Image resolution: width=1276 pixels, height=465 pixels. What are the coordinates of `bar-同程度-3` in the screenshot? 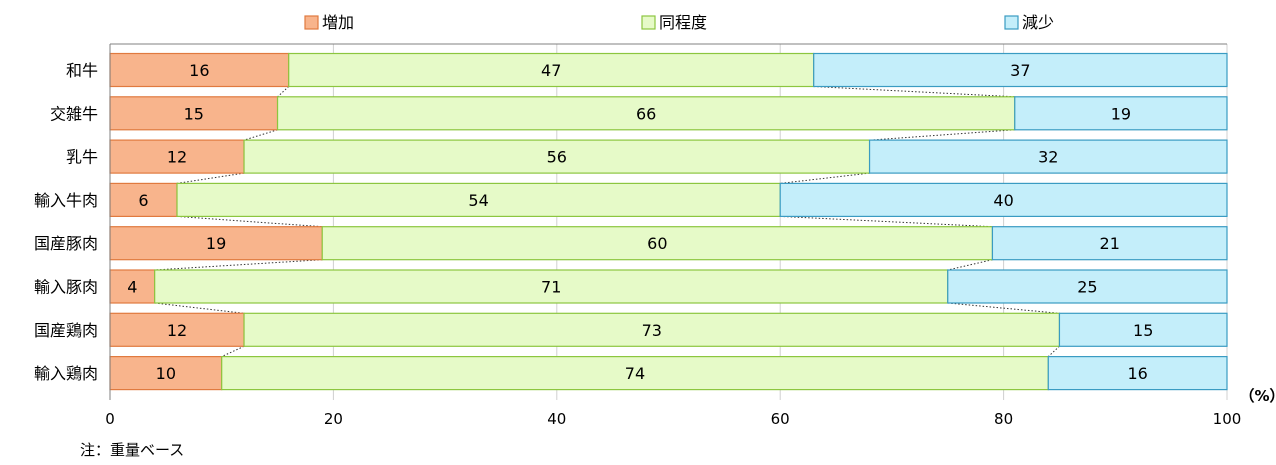 It's located at (478, 199).